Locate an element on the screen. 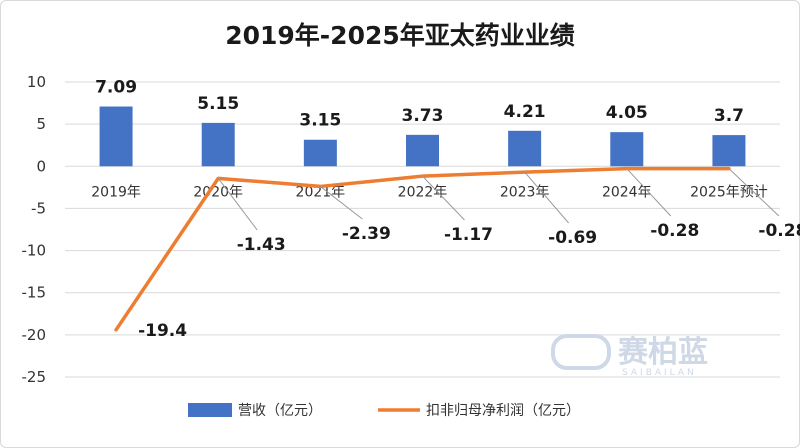 This screenshot has width=800, height=448. x-tick-label: 2024年 is located at coordinates (627, 192).